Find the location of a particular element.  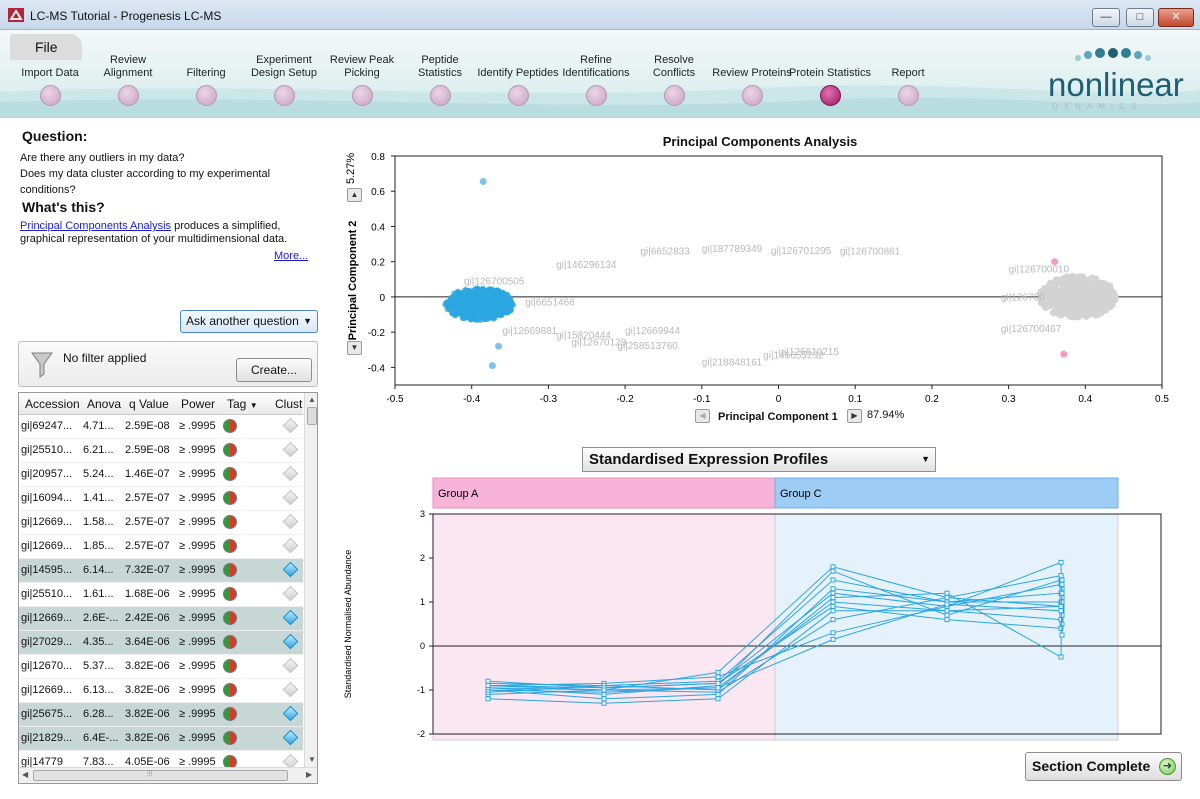

logo-dots-icon is located at coordinates (1113, 54).